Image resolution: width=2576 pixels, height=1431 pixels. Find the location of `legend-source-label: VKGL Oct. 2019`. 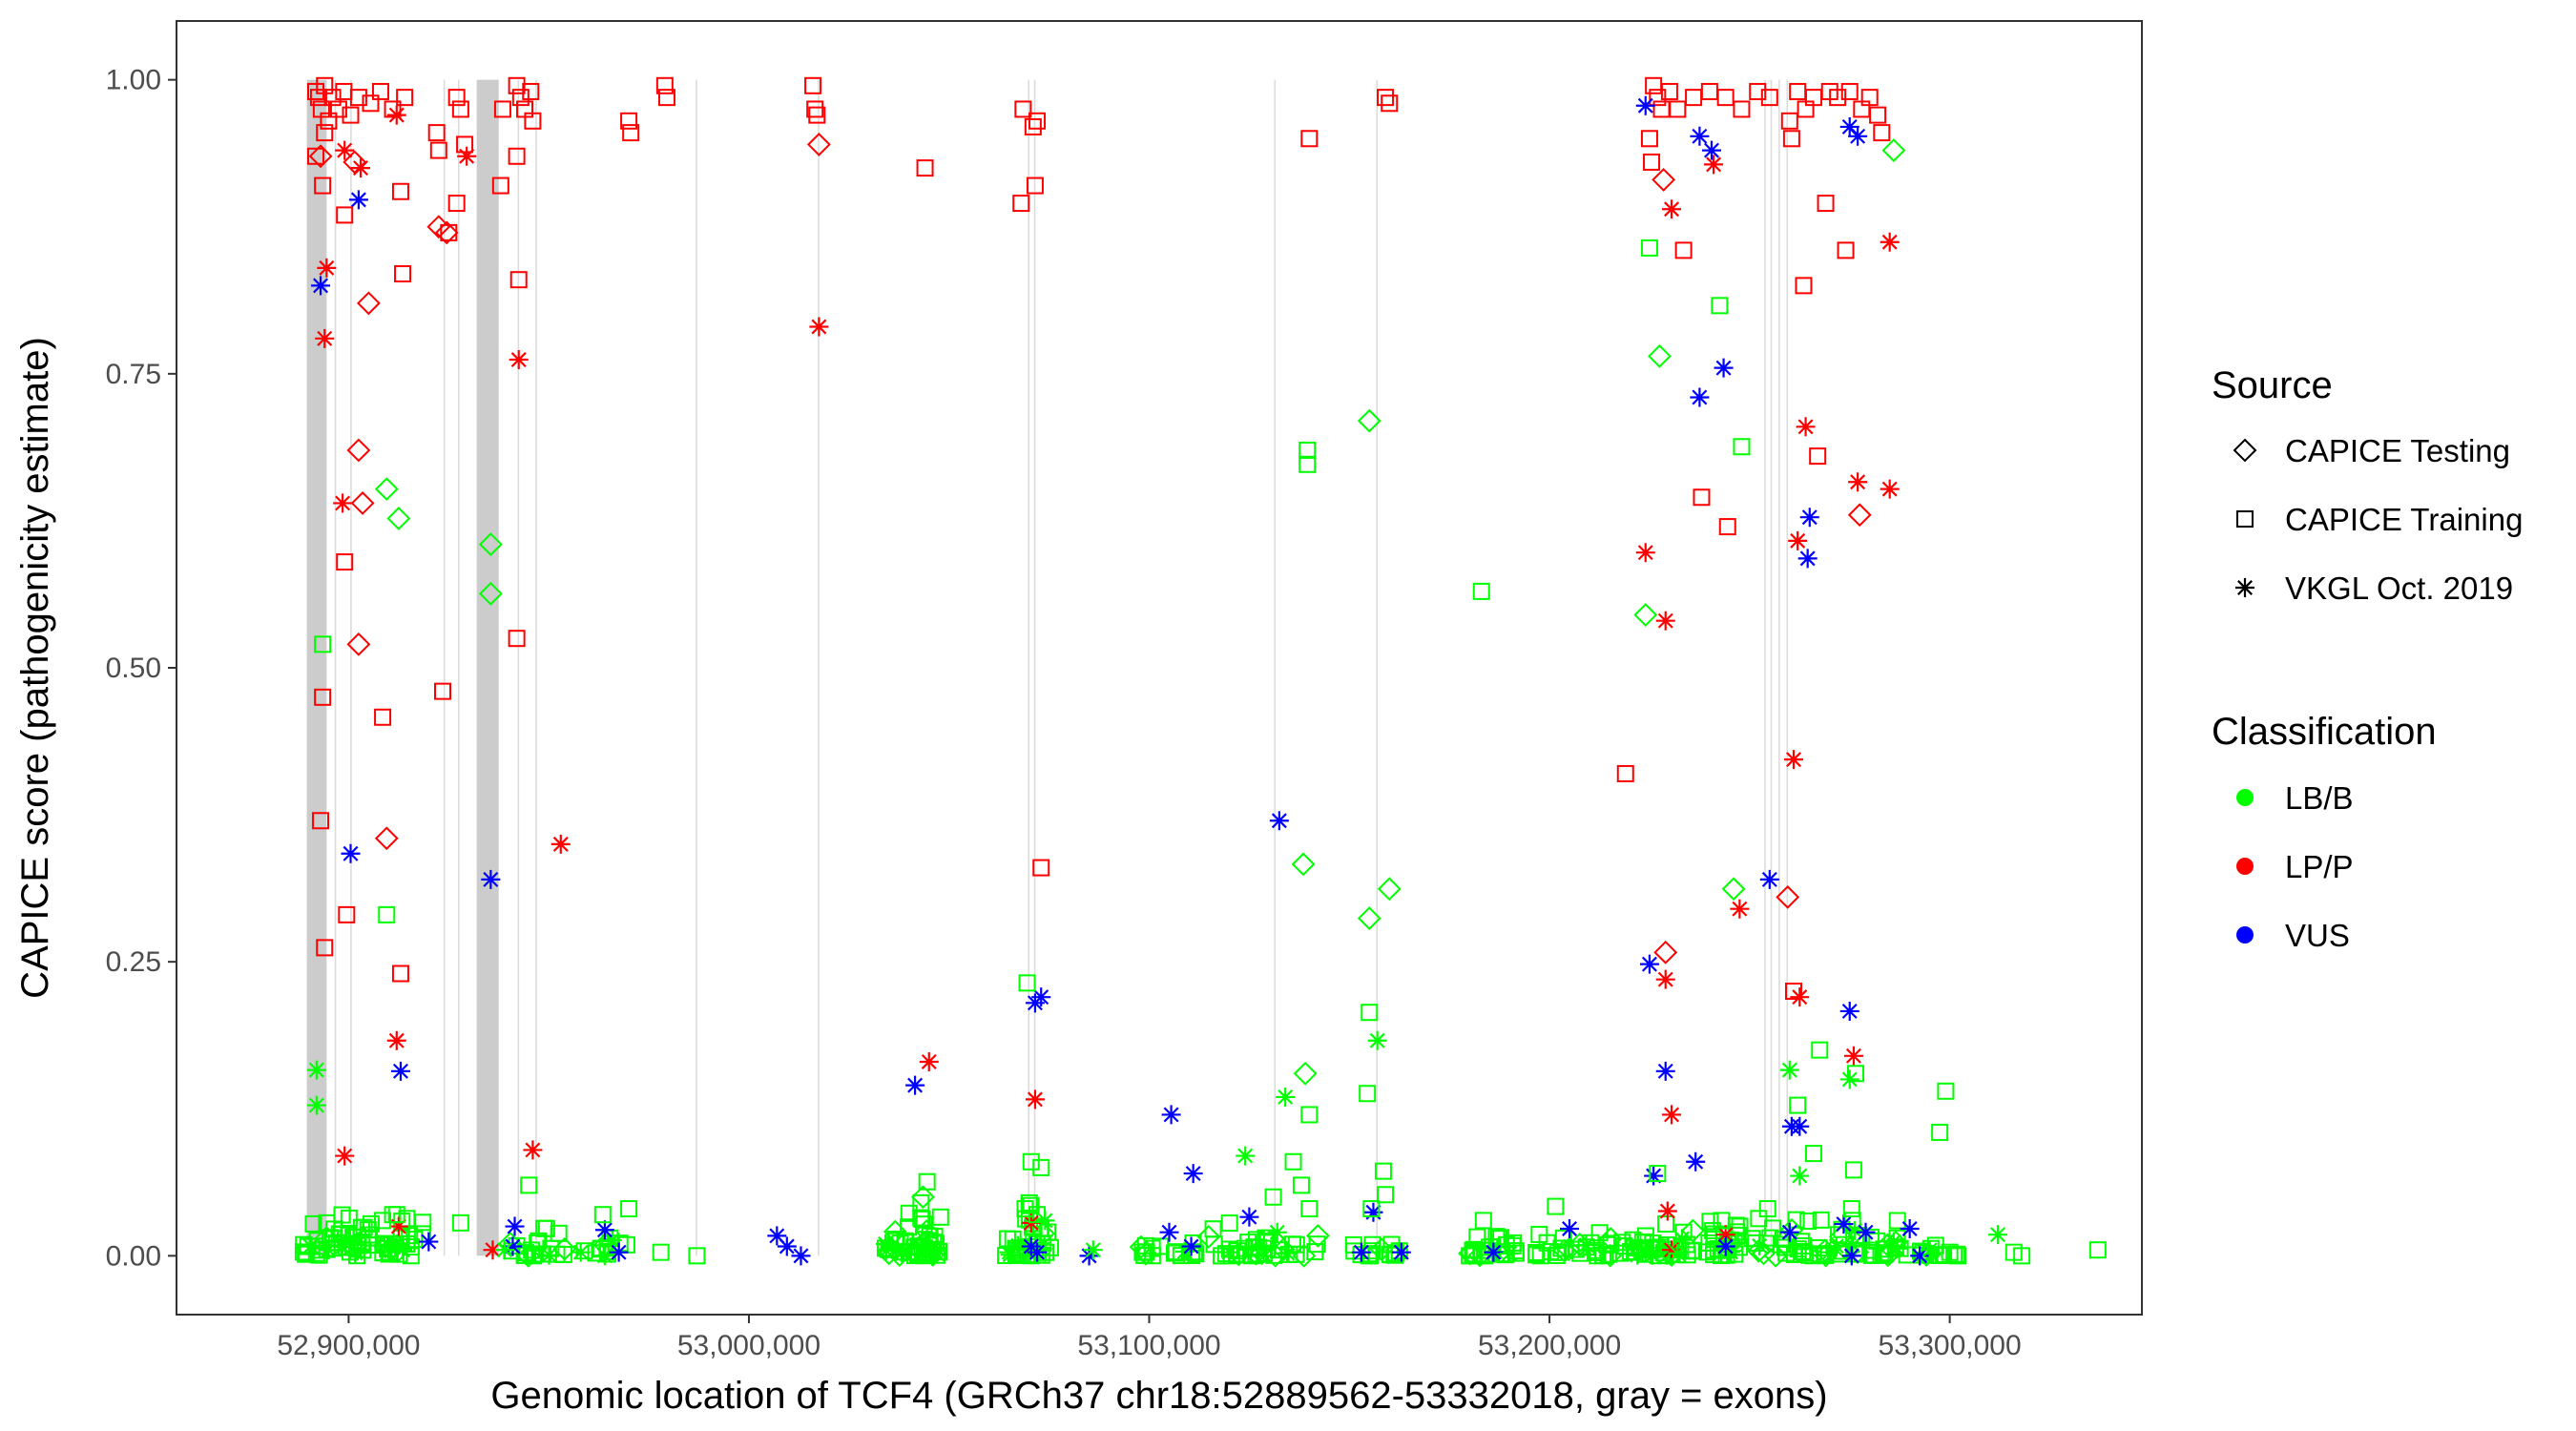

legend-source-label: VKGL Oct. 2019 is located at coordinates (2399, 588).